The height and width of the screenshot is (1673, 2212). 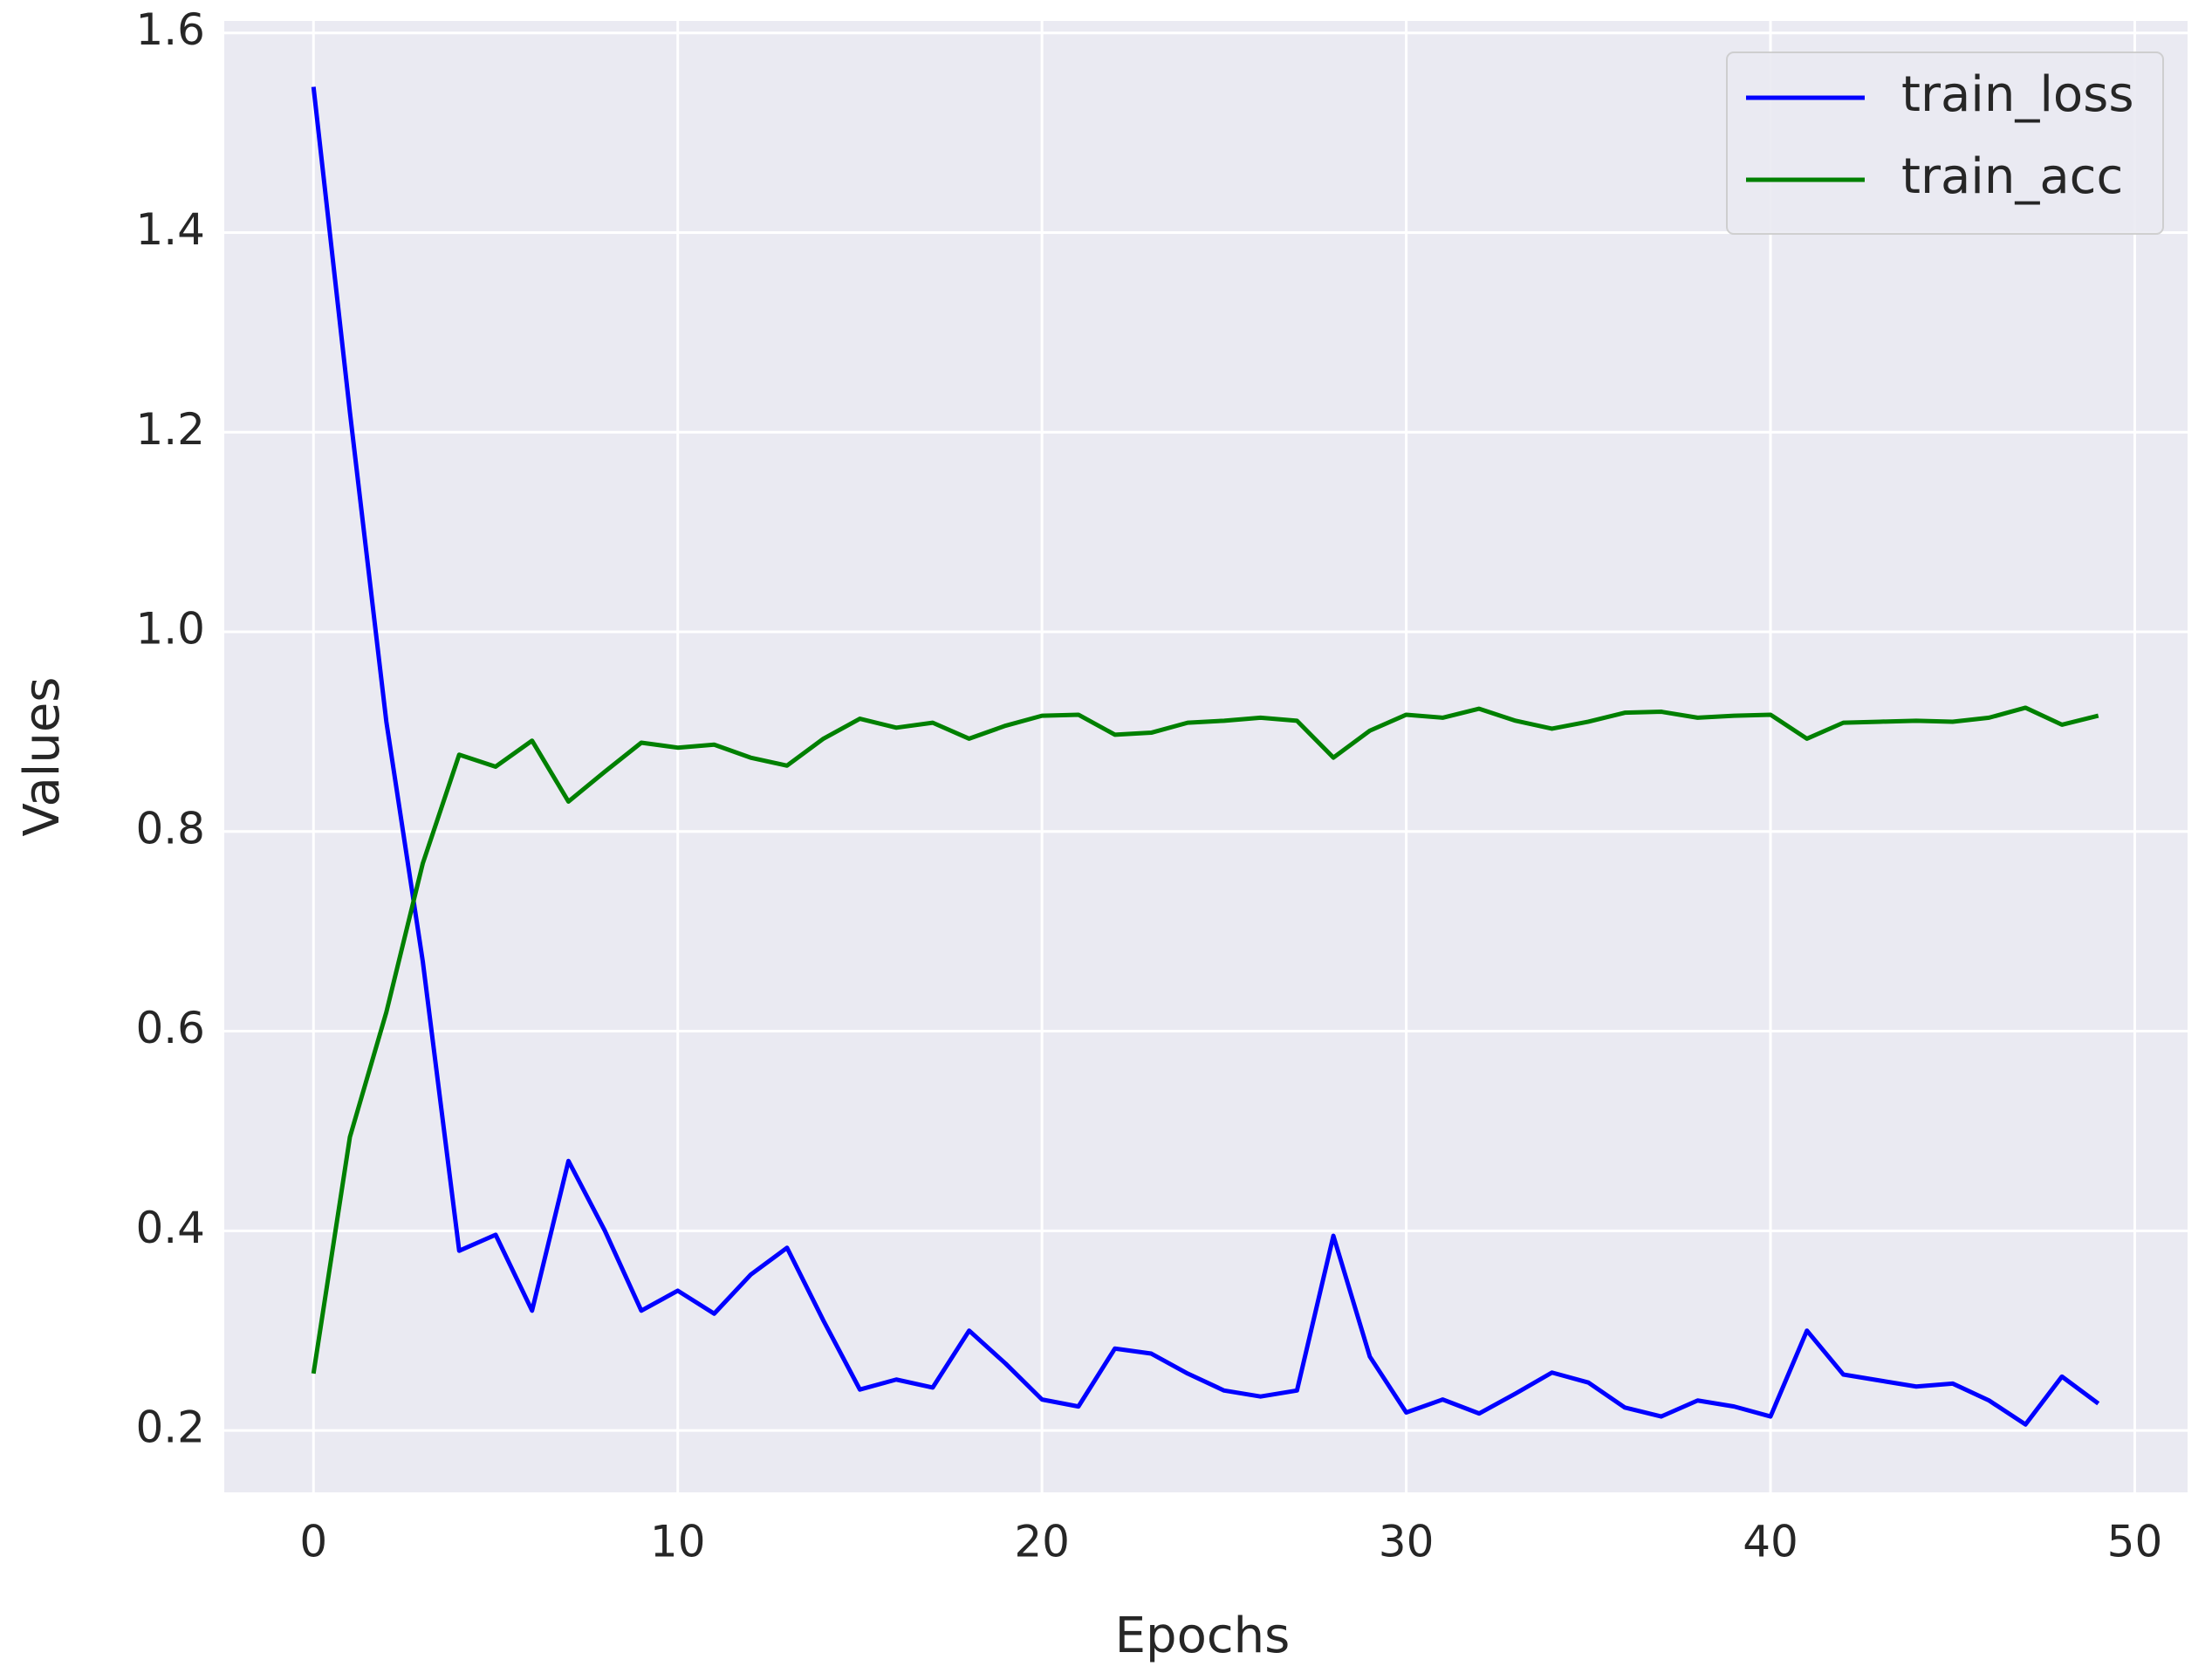 I want to click on x-axis-label: Epochs, so click(x=1203, y=1636).